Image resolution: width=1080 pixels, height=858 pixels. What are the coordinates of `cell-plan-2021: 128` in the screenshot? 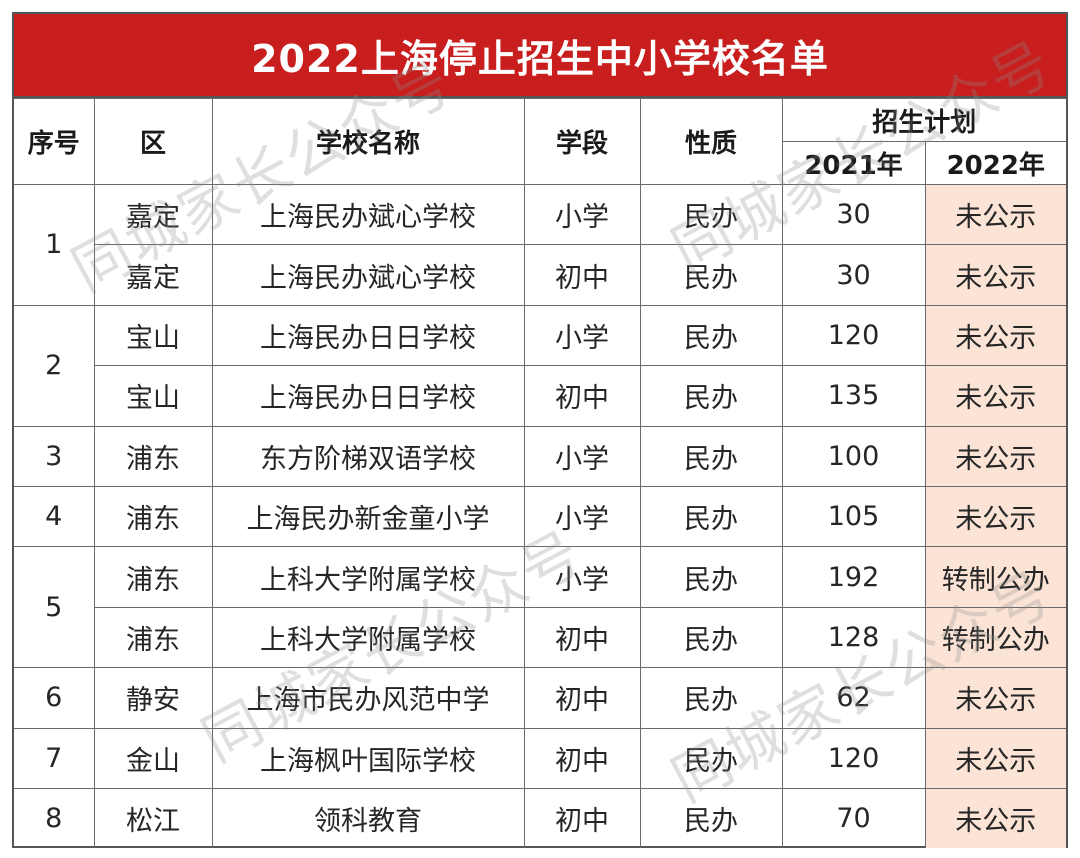 It's located at (853, 637).